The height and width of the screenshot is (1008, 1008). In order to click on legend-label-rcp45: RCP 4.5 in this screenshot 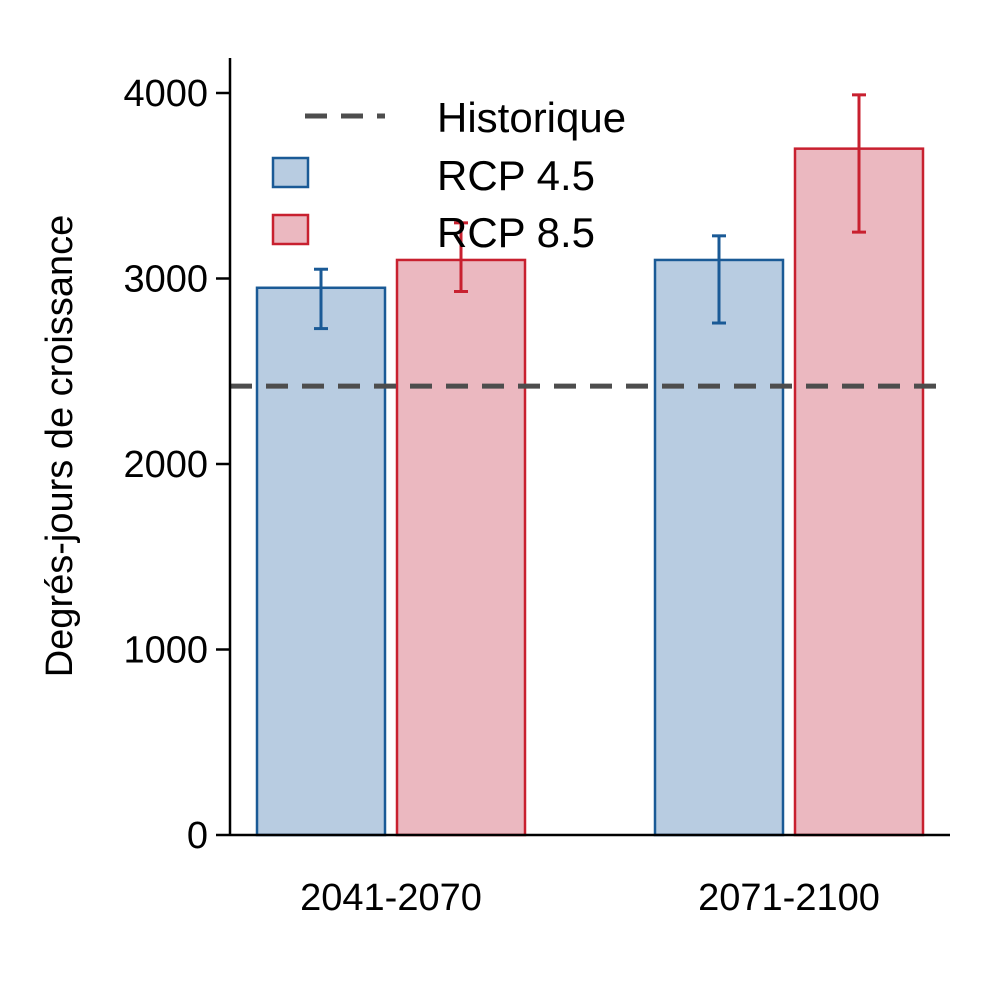, I will do `click(516, 175)`.